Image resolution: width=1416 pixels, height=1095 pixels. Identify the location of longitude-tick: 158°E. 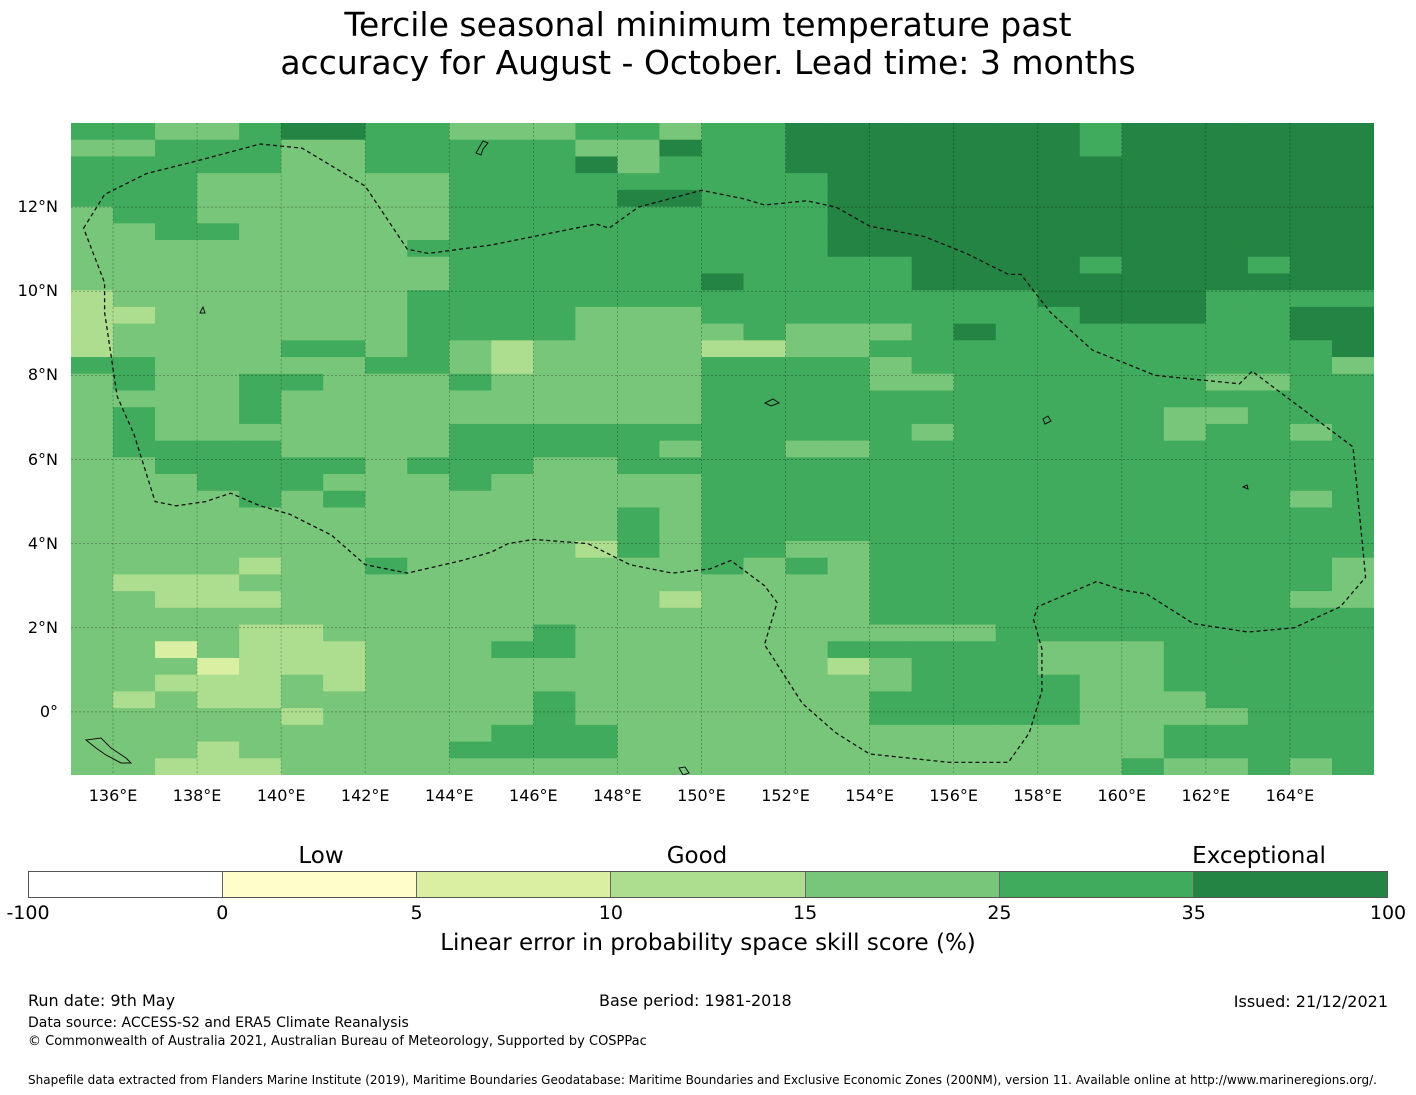
(1038, 795).